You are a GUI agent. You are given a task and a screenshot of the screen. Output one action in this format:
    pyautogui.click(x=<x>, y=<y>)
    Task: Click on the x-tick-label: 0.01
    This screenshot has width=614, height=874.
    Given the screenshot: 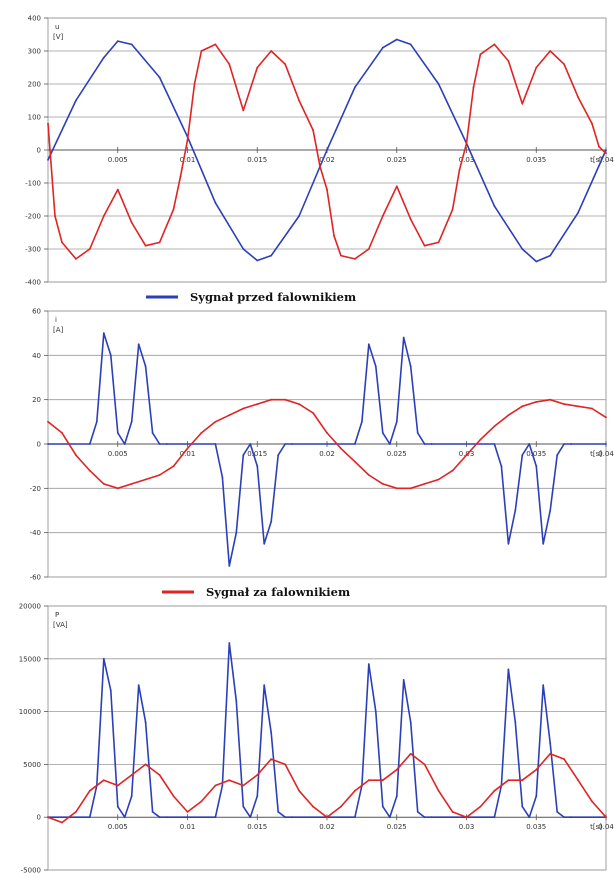 What is the action you would take?
    pyautogui.click(x=188, y=160)
    